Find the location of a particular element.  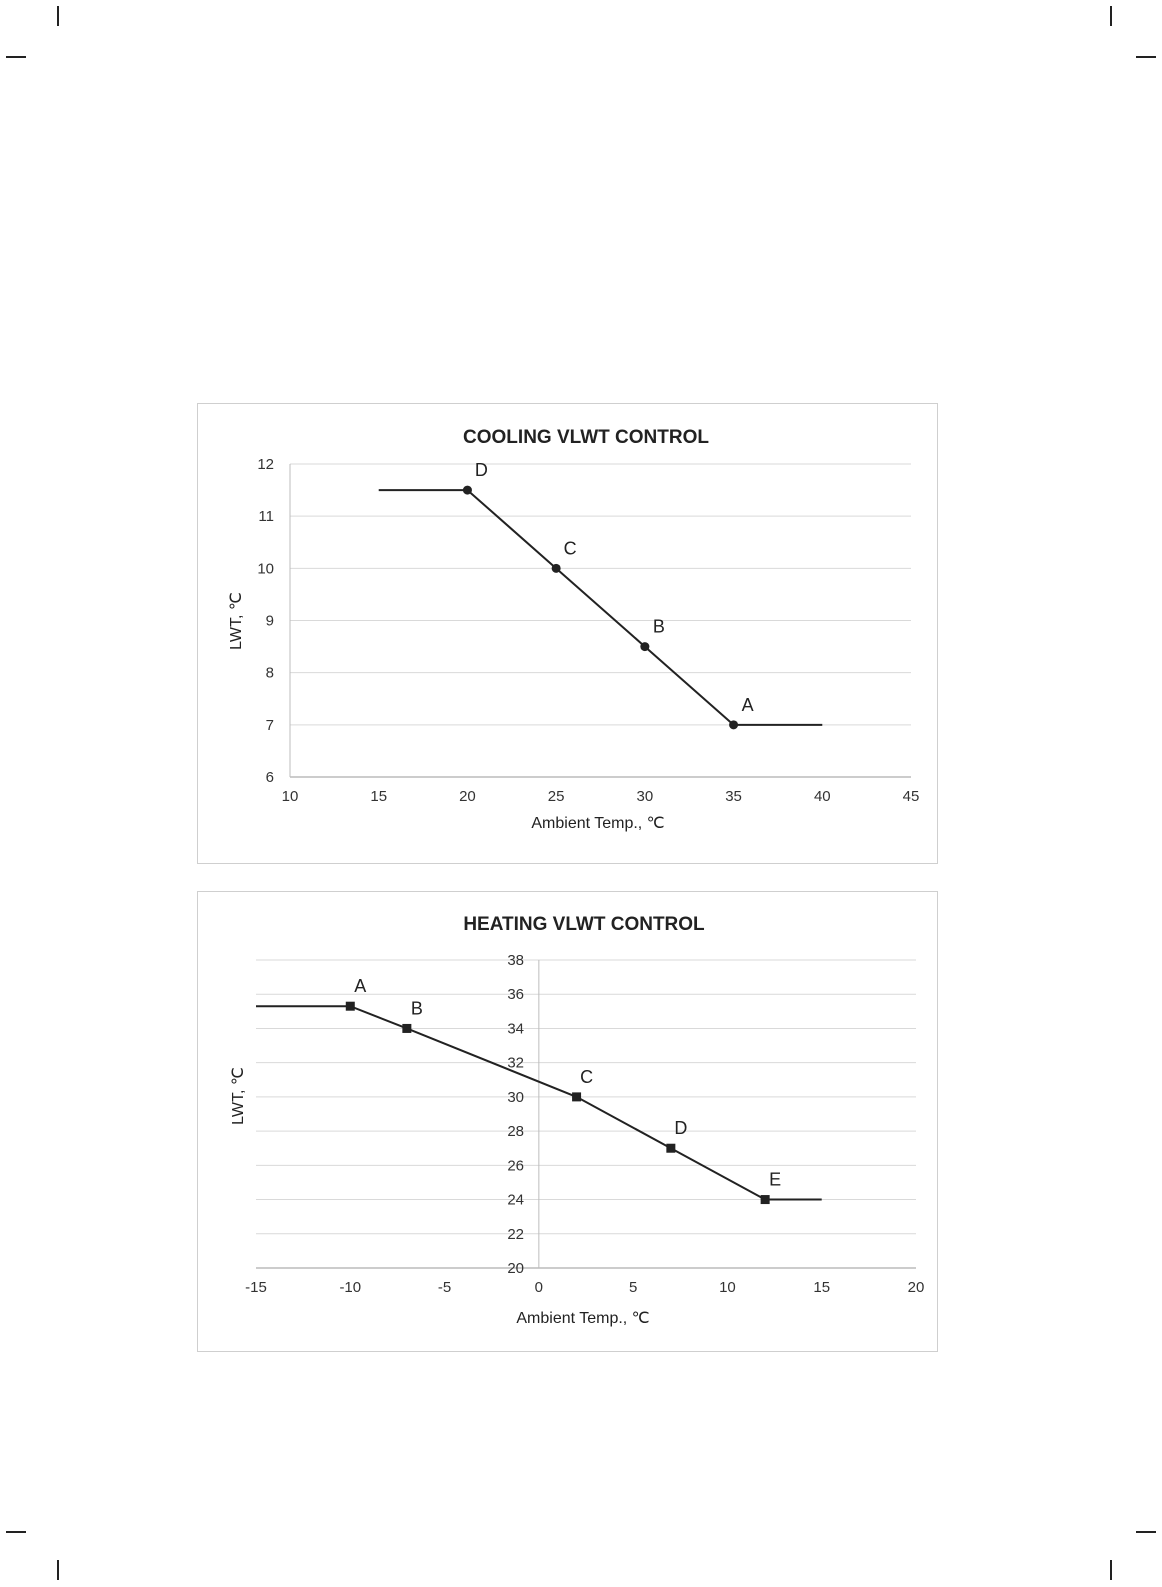

y-tick-label: 32 is located at coordinates (515, 1063).